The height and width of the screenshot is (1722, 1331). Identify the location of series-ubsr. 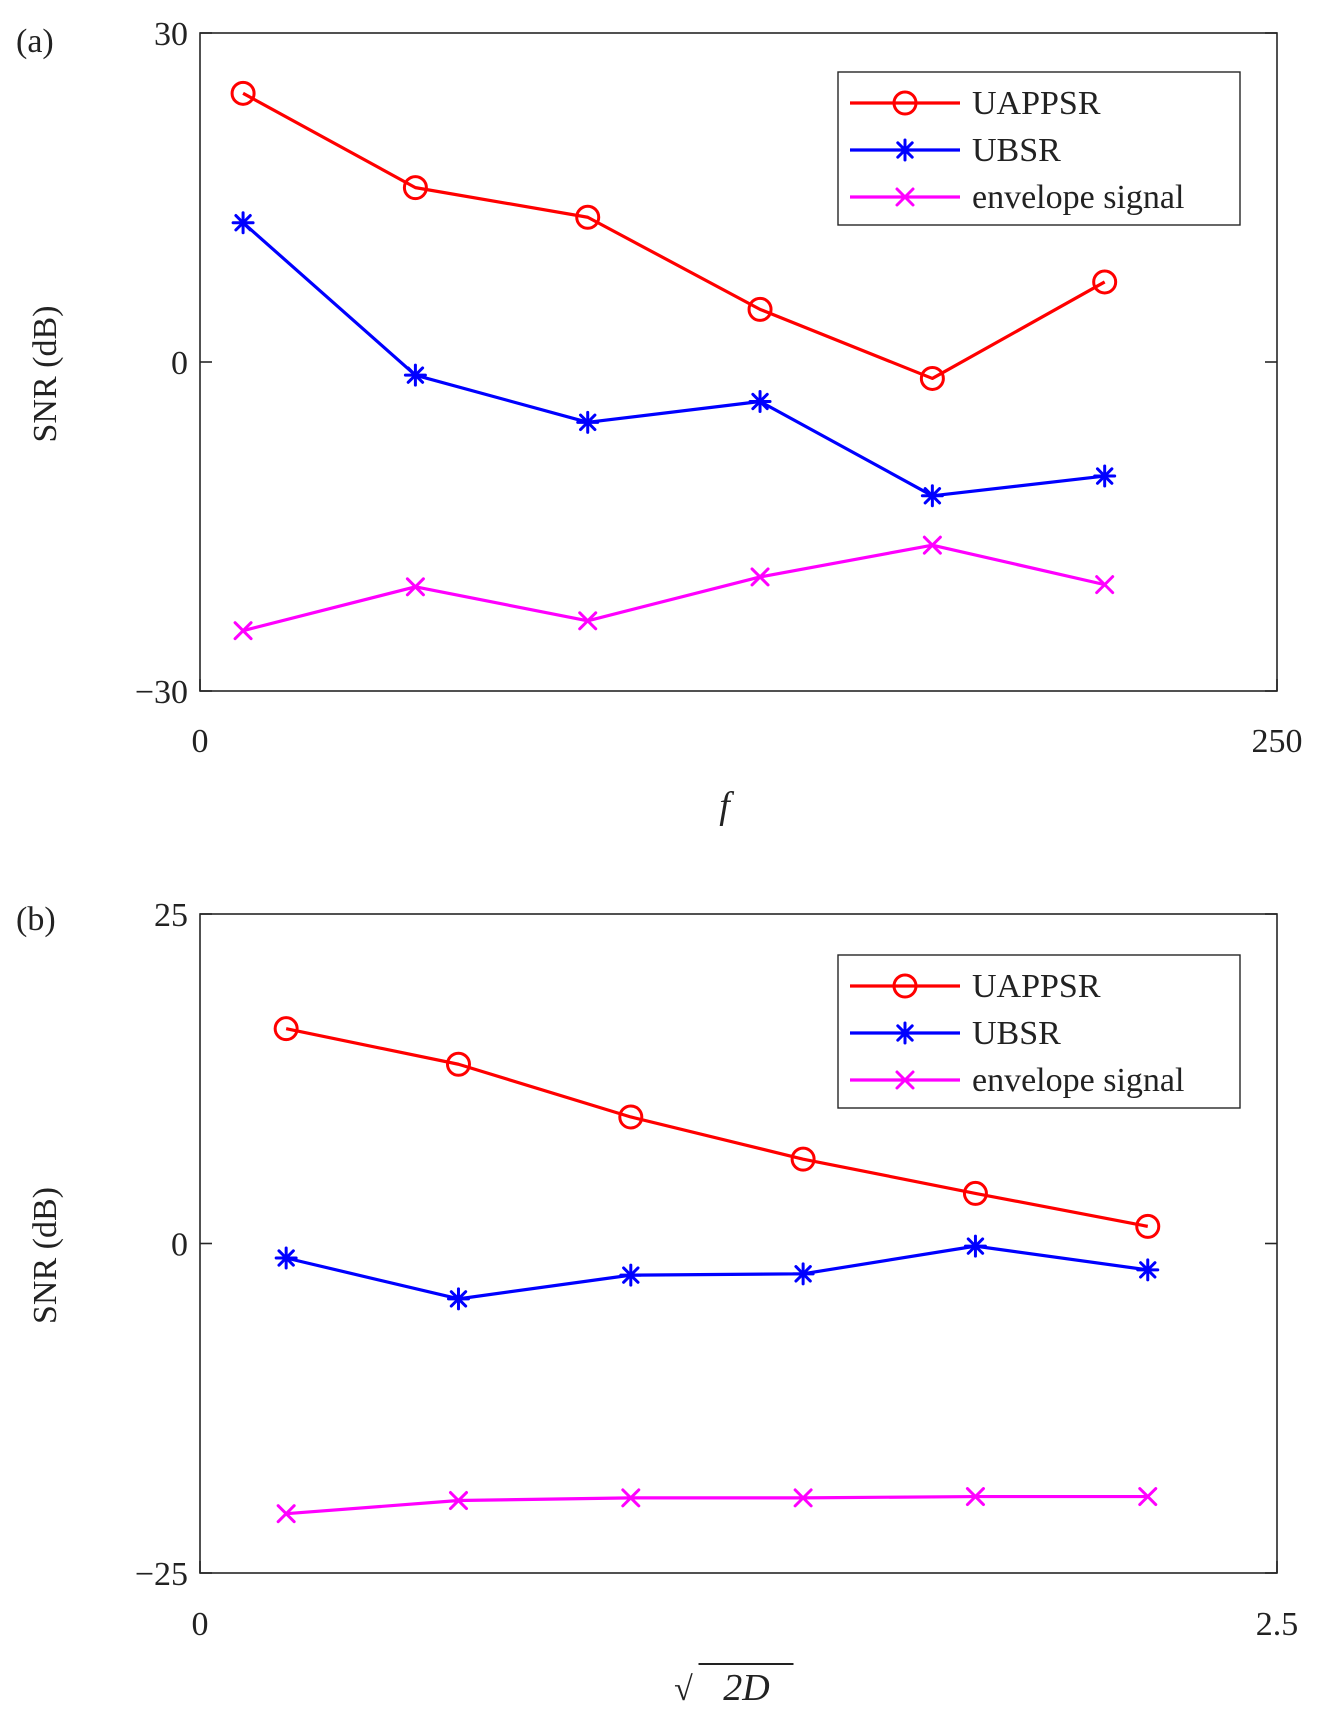
(717, 1272).